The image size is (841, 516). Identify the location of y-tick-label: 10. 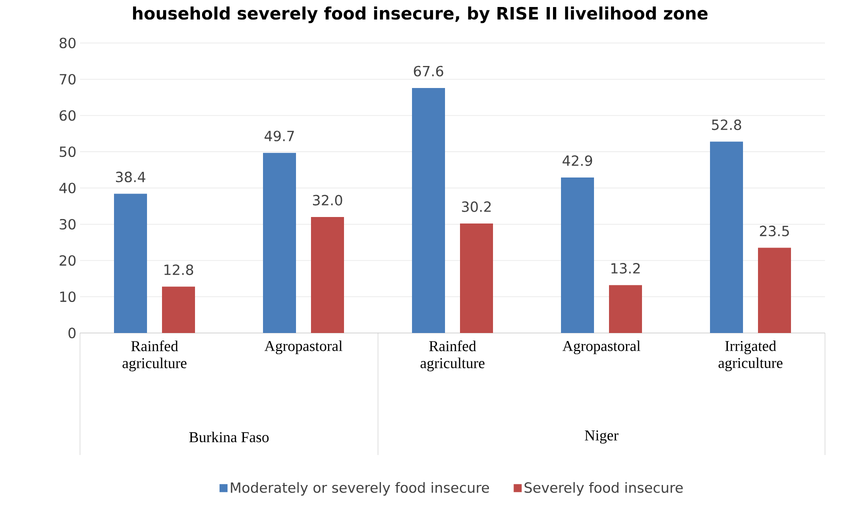
(68, 296).